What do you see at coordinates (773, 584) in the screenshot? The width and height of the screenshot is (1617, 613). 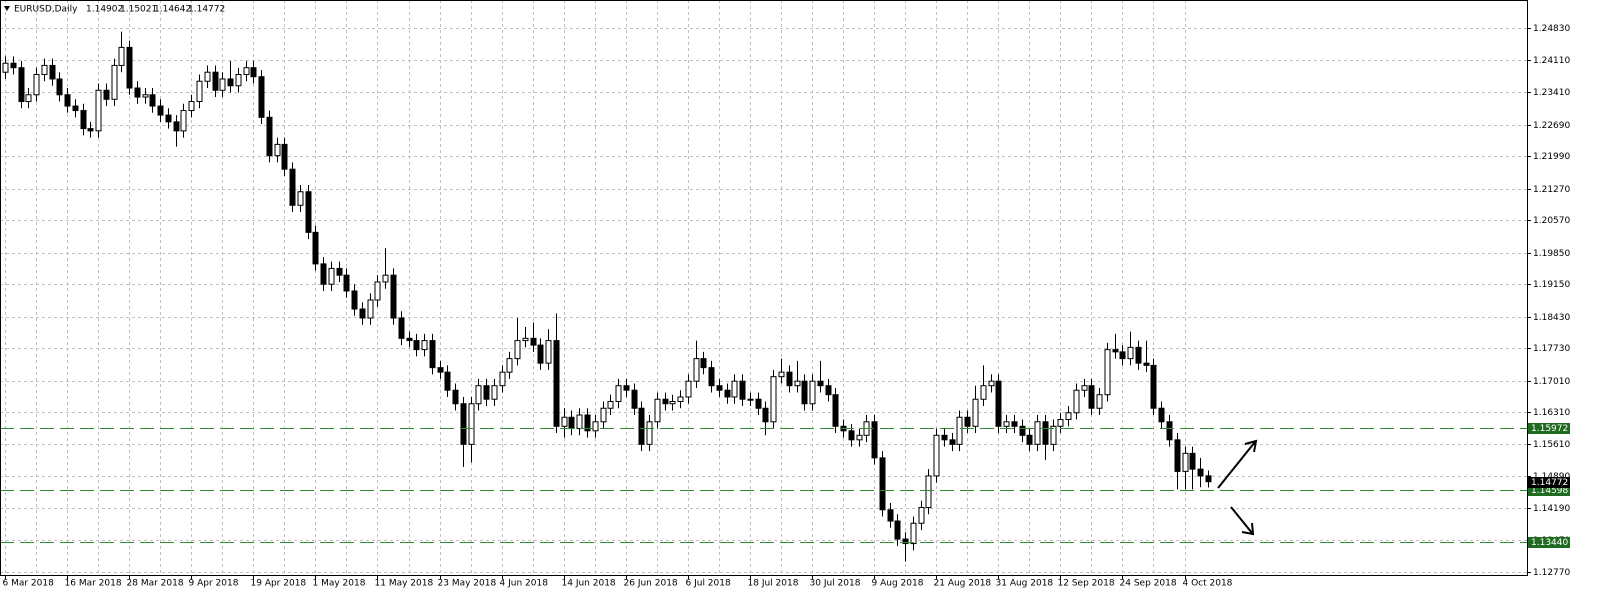 I see `x-tick-label: 18 Jul 2018` at bounding box center [773, 584].